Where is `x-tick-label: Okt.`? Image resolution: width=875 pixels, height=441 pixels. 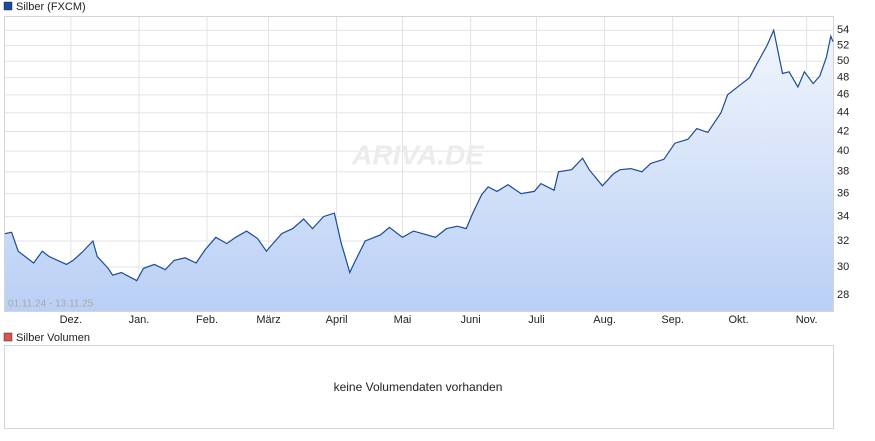
x-tick-label: Okt. is located at coordinates (738, 320).